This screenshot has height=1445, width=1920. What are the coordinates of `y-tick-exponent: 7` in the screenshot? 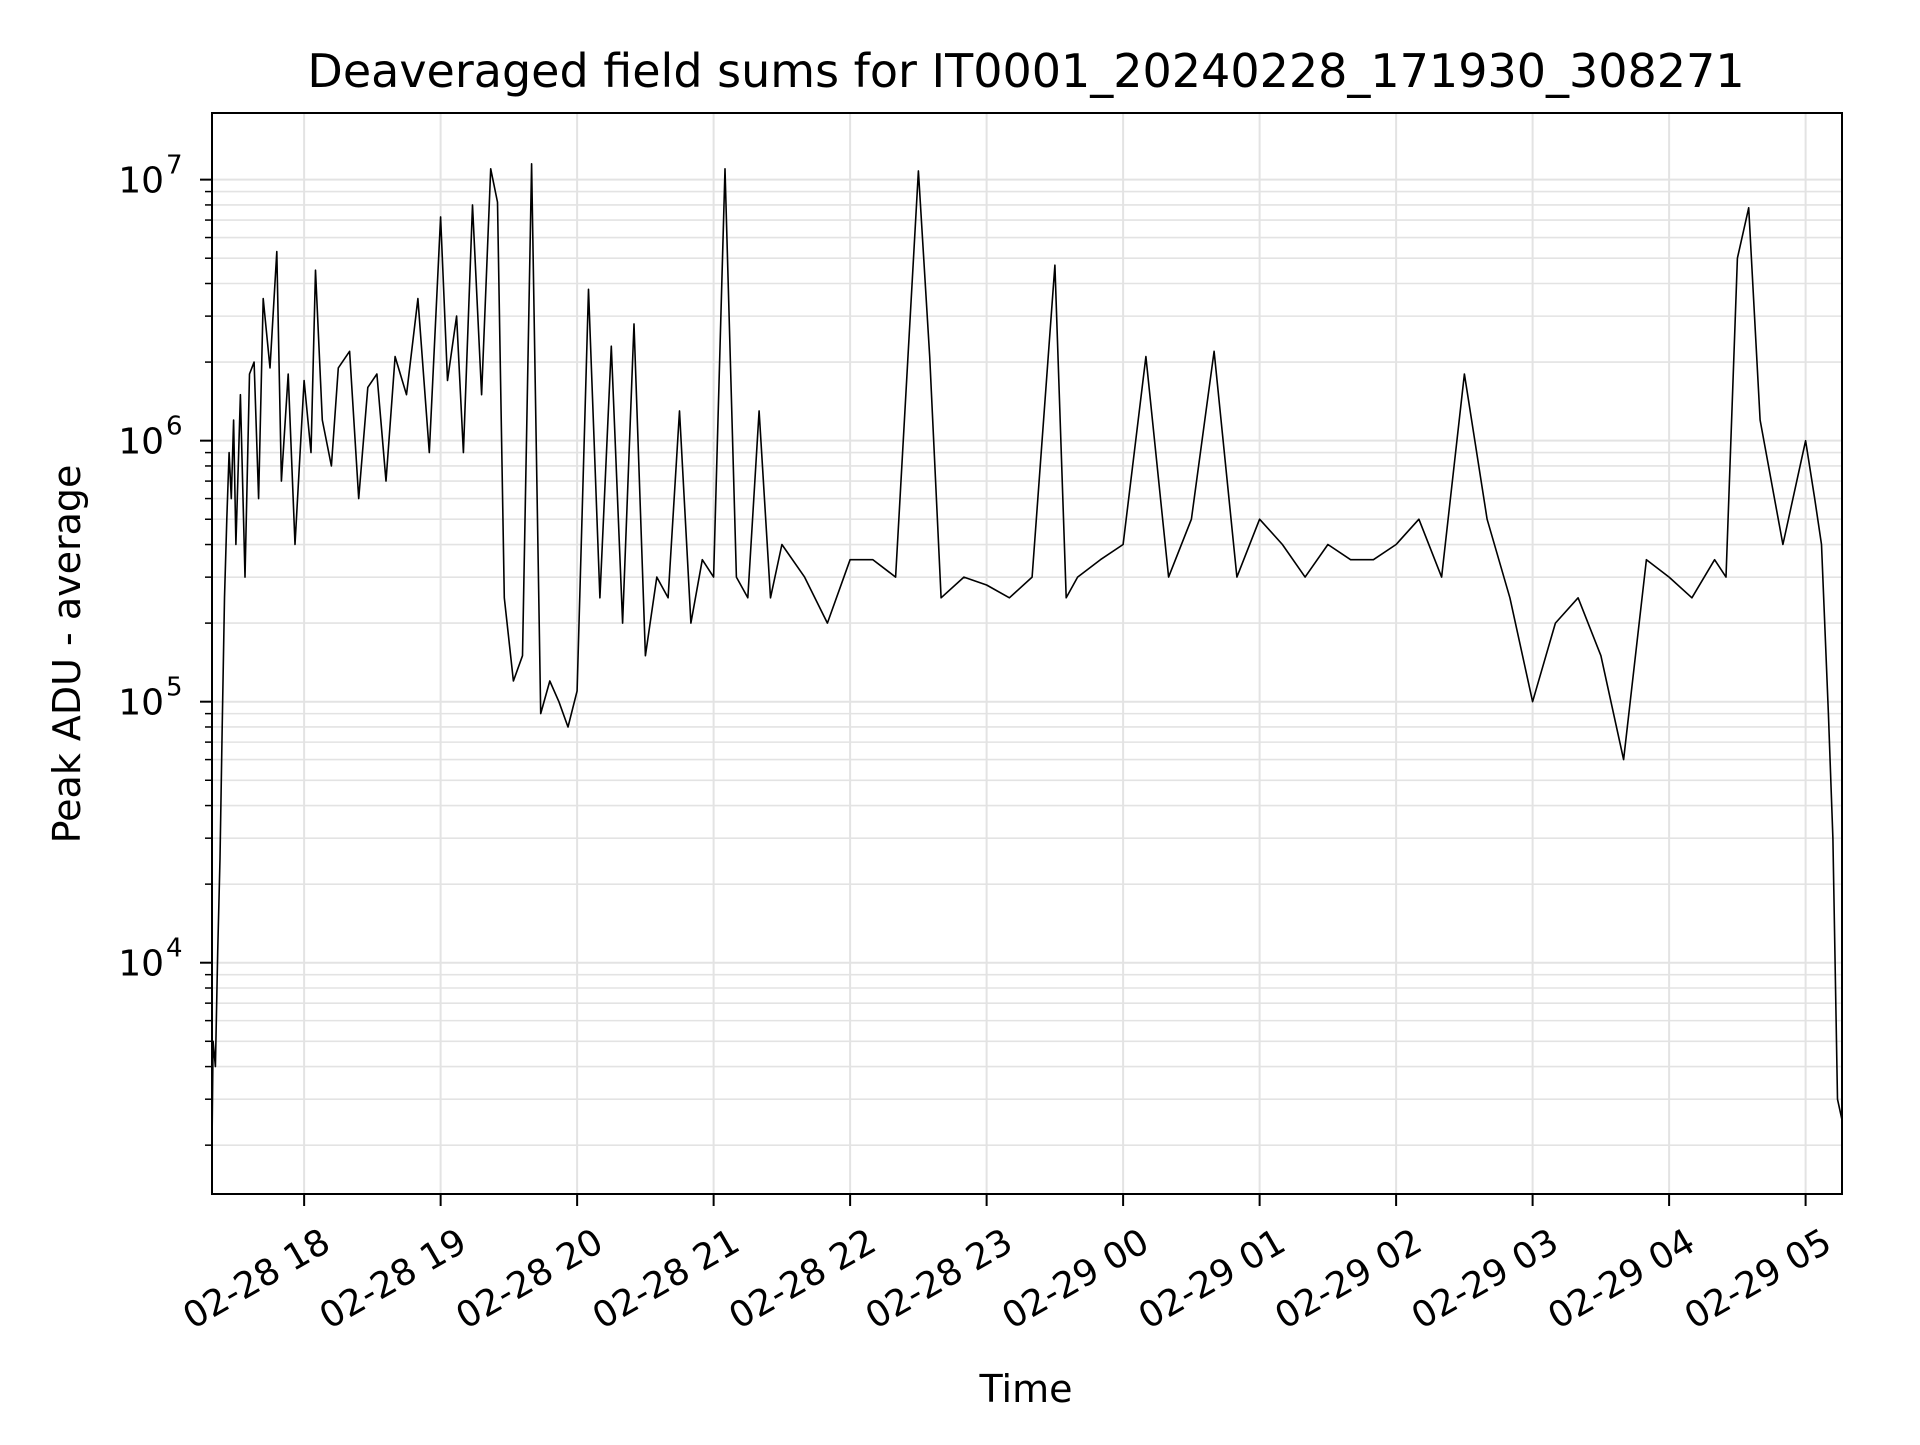 It's located at (174, 166).